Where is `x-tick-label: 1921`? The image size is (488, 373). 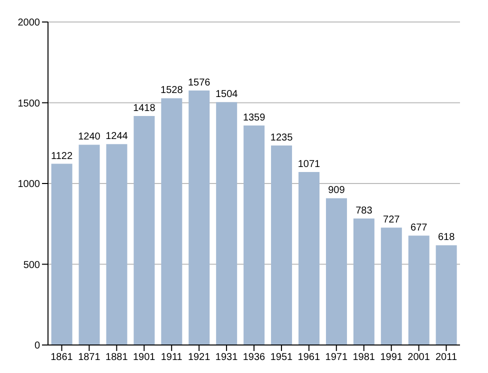 x-tick-label: 1921 is located at coordinates (199, 358).